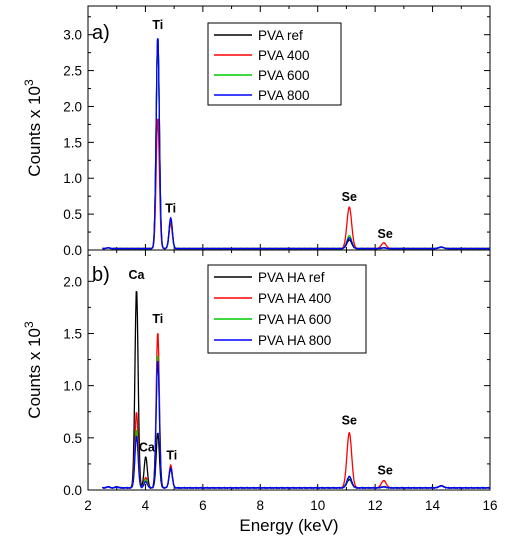  I want to click on panel-b-y-tick-label-1.5: 1.5, so click(72, 333).